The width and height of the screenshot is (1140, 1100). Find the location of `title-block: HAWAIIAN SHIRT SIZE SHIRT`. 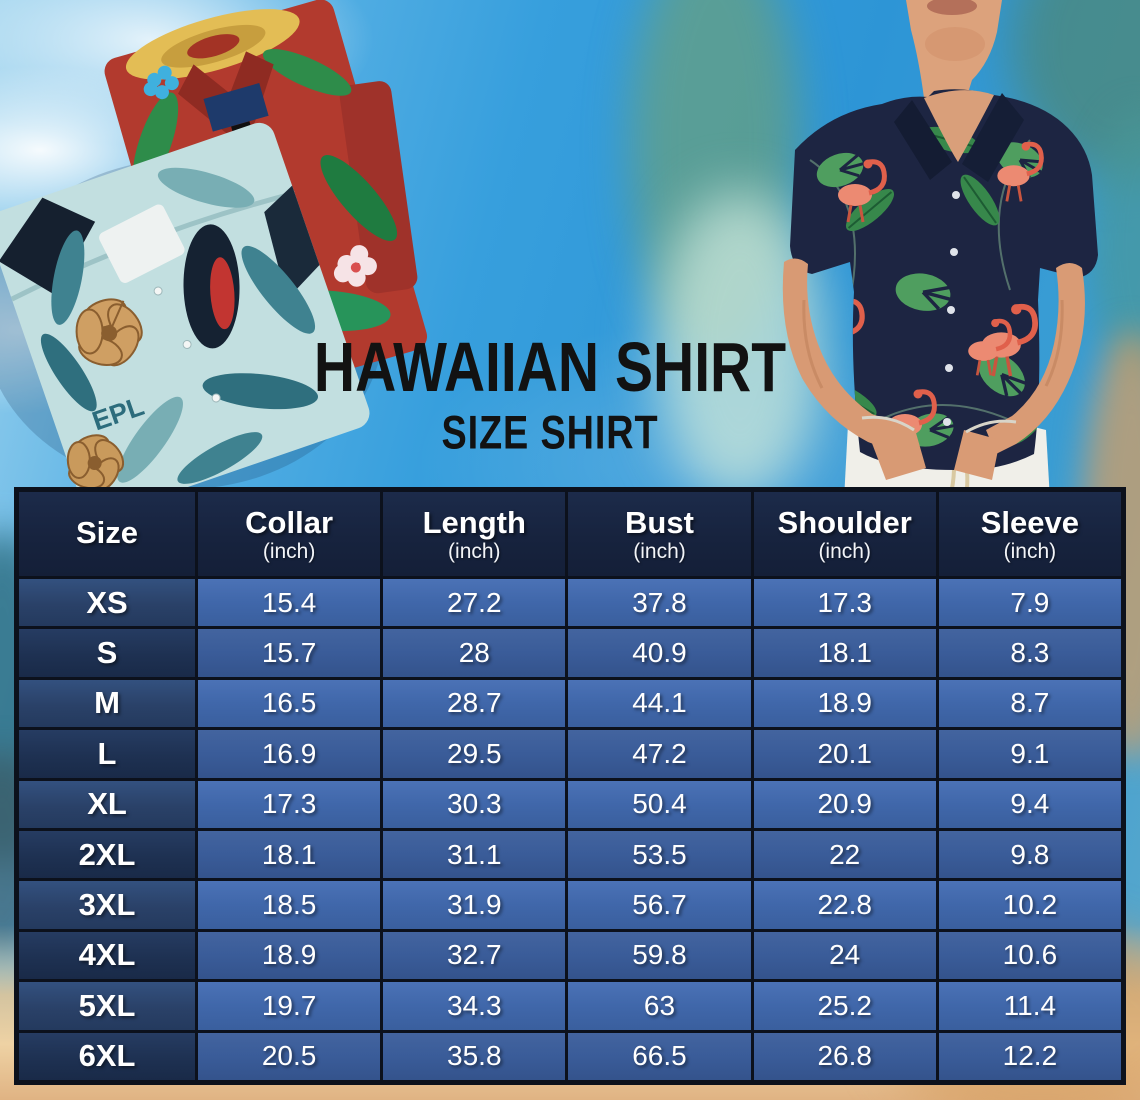

title-block: HAWAIIAN SHIRT SIZE SHIRT is located at coordinates (550, 392).